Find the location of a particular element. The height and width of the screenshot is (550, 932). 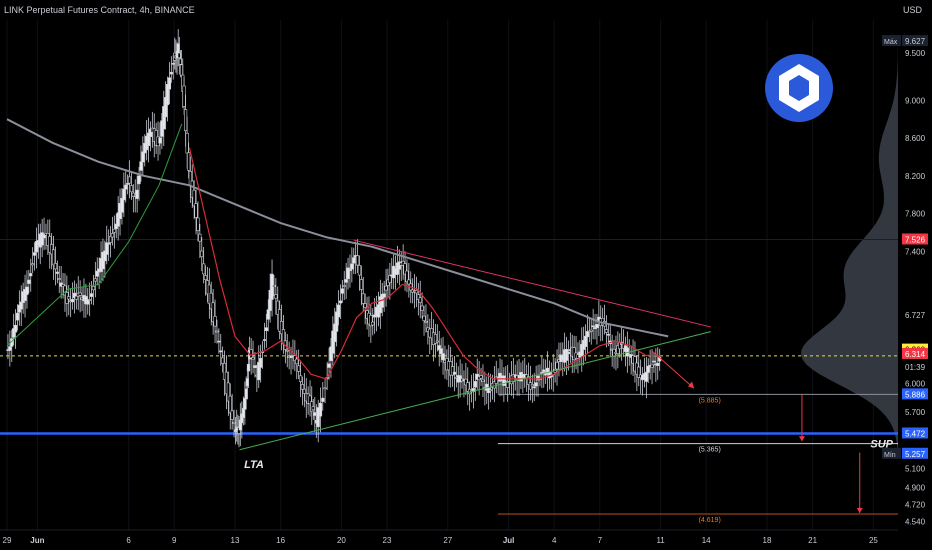

x-tick-label: 16 is located at coordinates (280, 540).